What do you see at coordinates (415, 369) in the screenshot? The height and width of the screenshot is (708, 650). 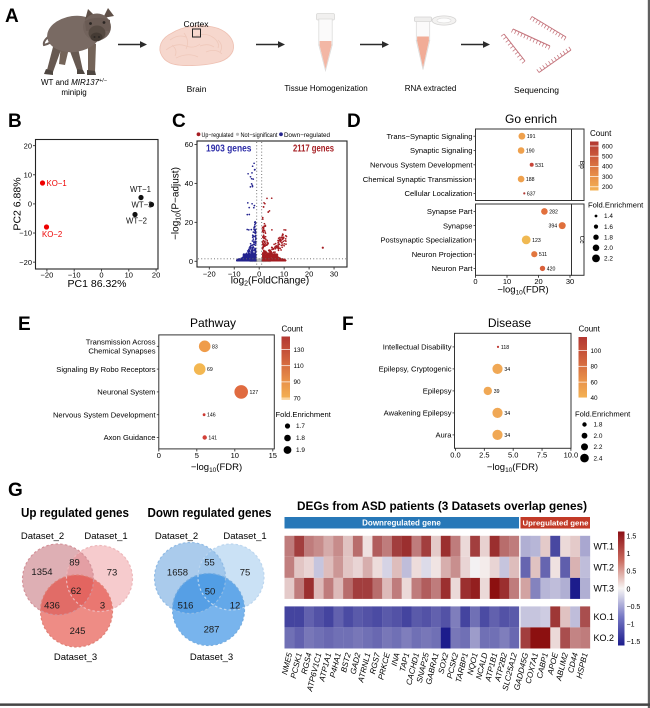 I see `svg-text: Epilepsy, Cryptogenic` at bounding box center [415, 369].